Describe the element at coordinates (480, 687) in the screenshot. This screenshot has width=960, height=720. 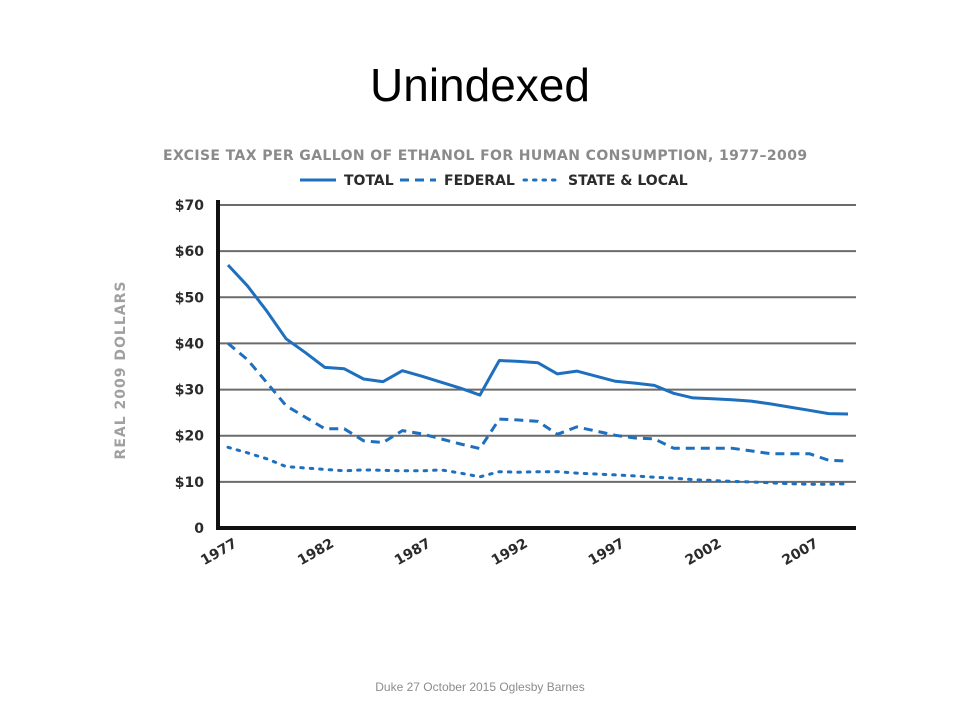
I see `slide-footer: Duke 27 October 2015 Oglesby Barnes` at that location.